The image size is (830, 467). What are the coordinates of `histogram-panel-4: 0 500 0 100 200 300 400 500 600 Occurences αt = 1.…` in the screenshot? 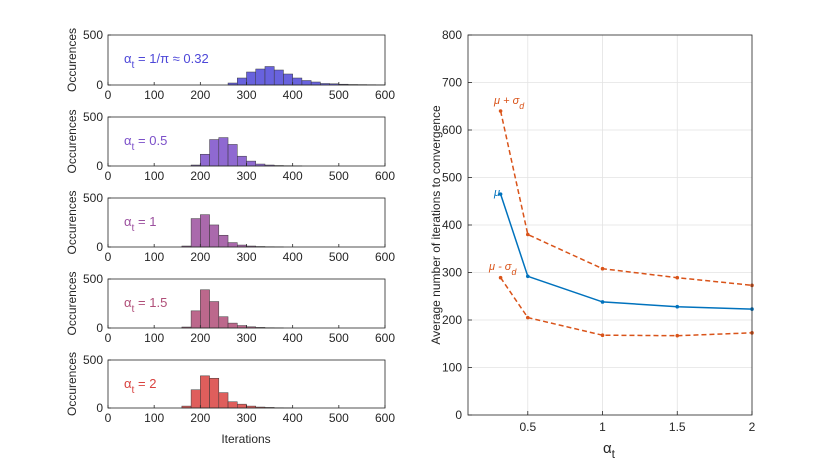 It's located at (230, 308).